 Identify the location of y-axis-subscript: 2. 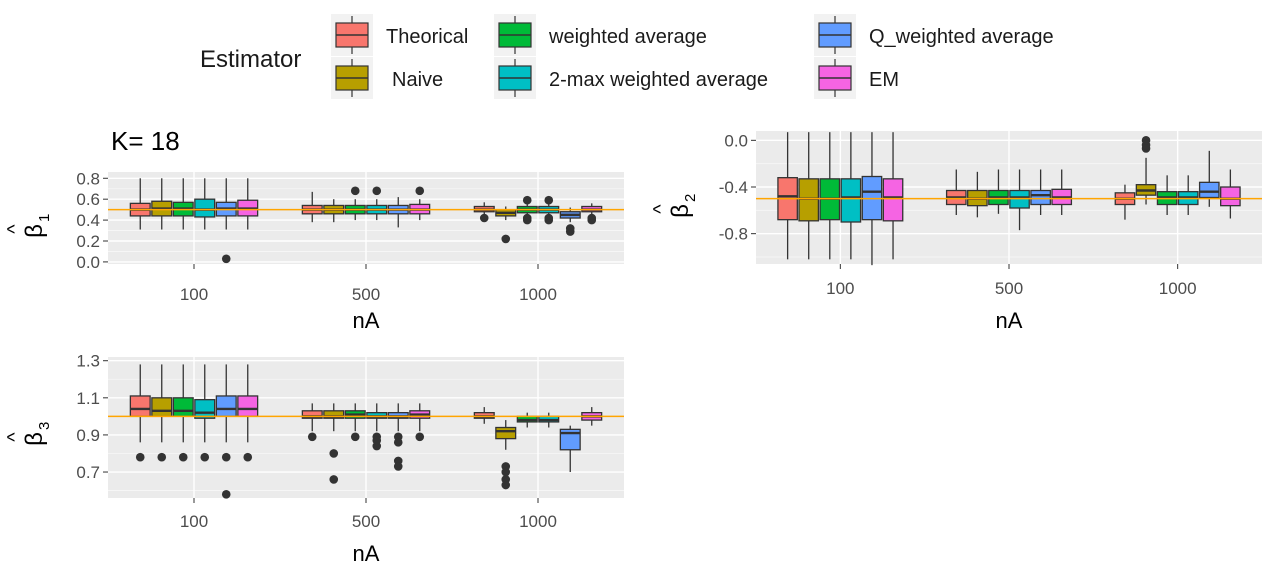
(690, 198).